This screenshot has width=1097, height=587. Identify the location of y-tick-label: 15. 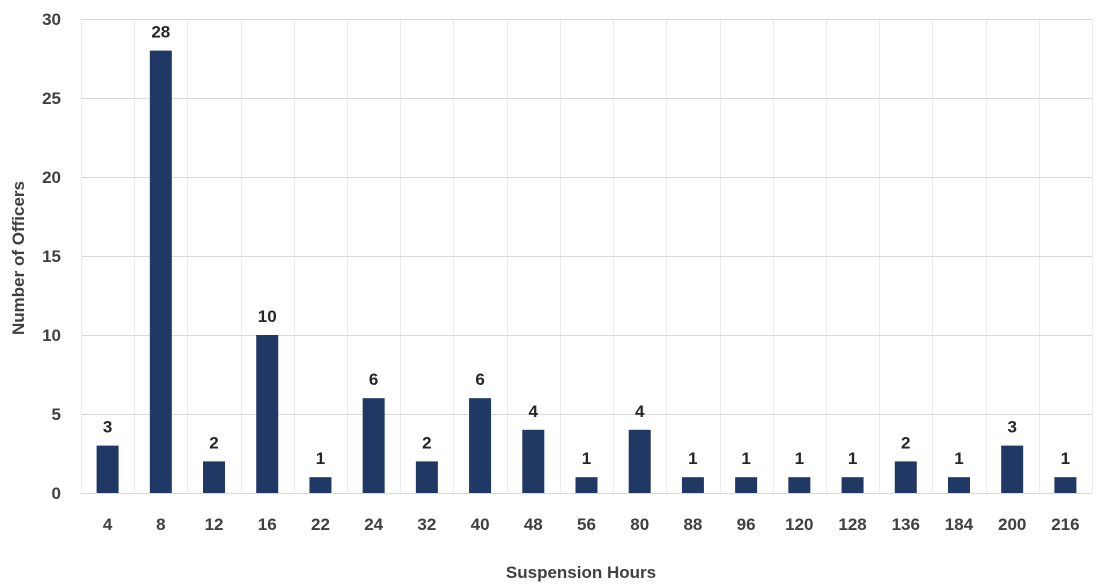
(51, 256).